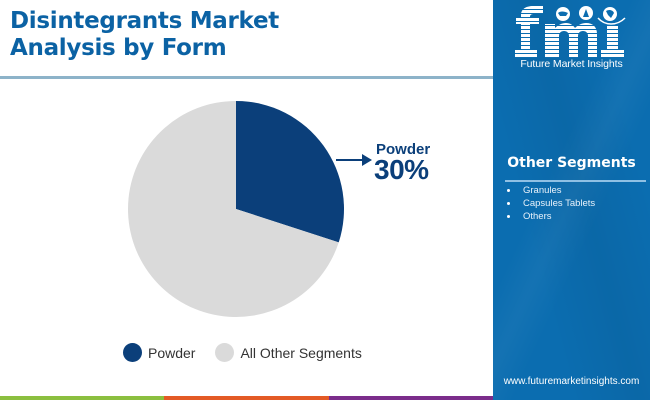 The height and width of the screenshot is (400, 650). What do you see at coordinates (172, 352) in the screenshot?
I see `legend-label-powder: Powder` at bounding box center [172, 352].